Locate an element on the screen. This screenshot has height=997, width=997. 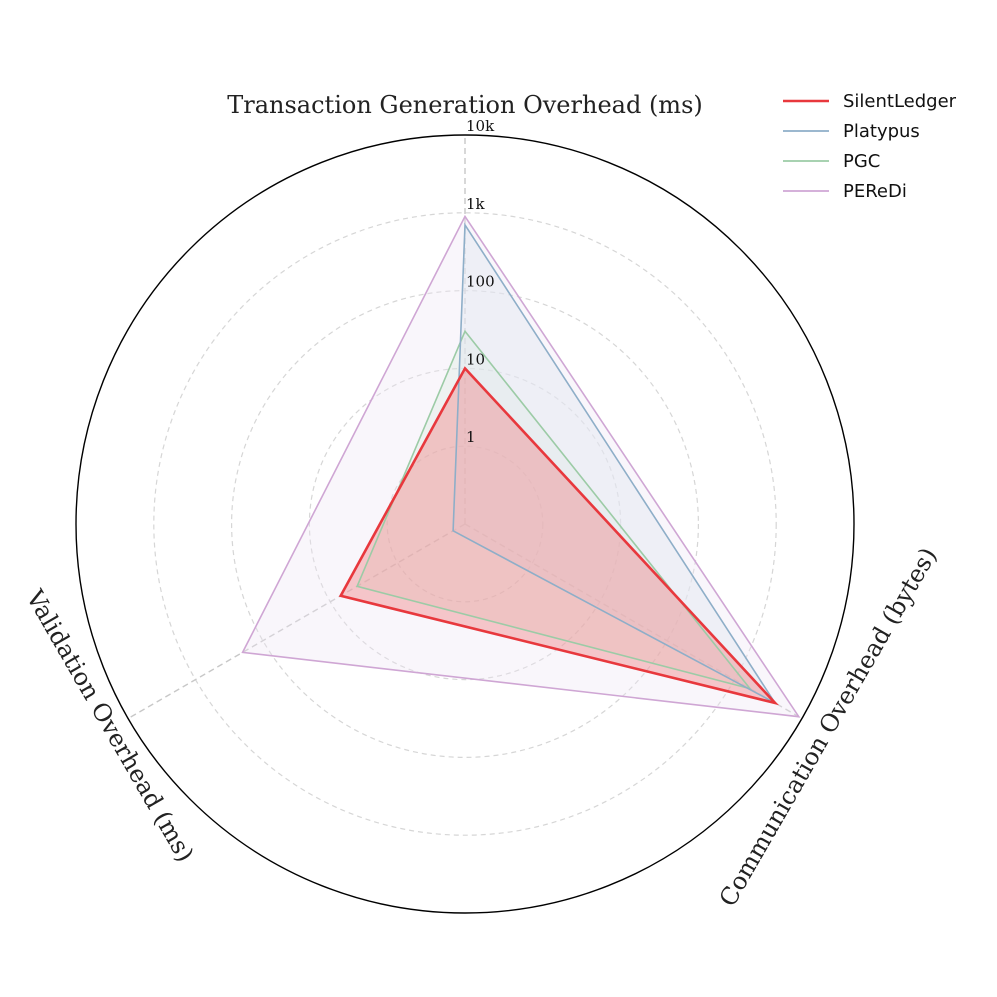
legend: SilentLedger Platypus PGC PEReDi is located at coordinates (870, 146).